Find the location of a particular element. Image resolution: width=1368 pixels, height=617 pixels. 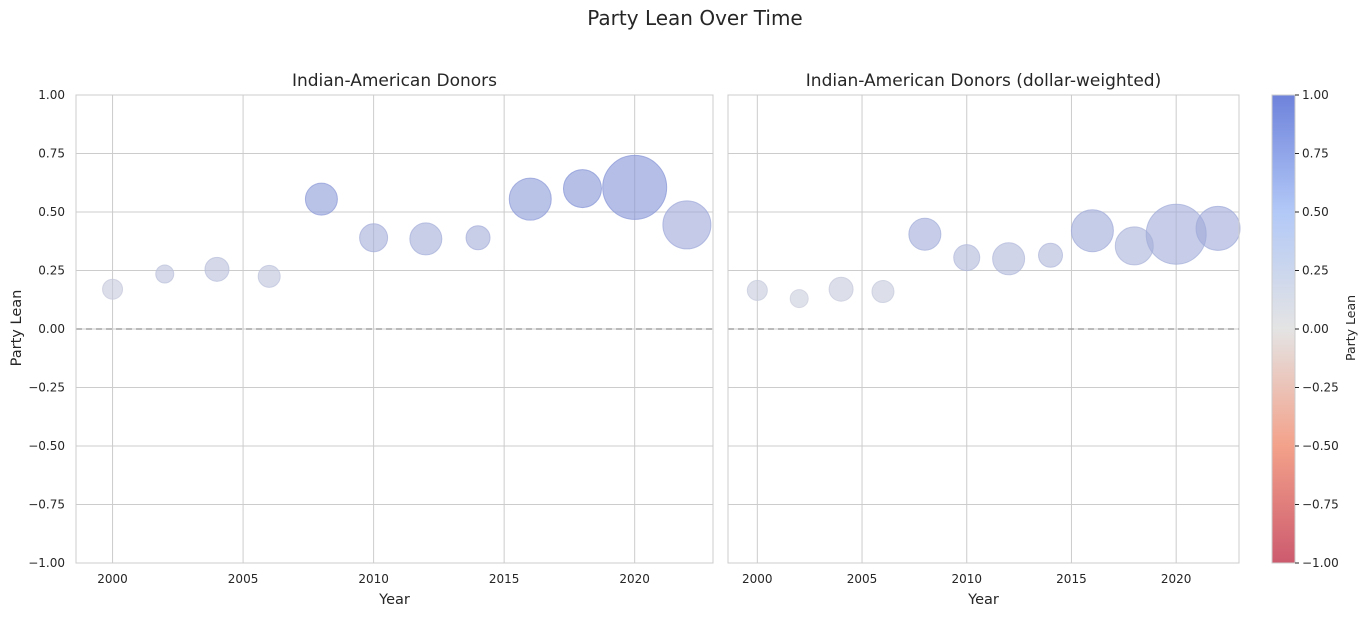

right-x-tick-labels: 2000 2005 2010 2015 2020 is located at coordinates (966, 579).